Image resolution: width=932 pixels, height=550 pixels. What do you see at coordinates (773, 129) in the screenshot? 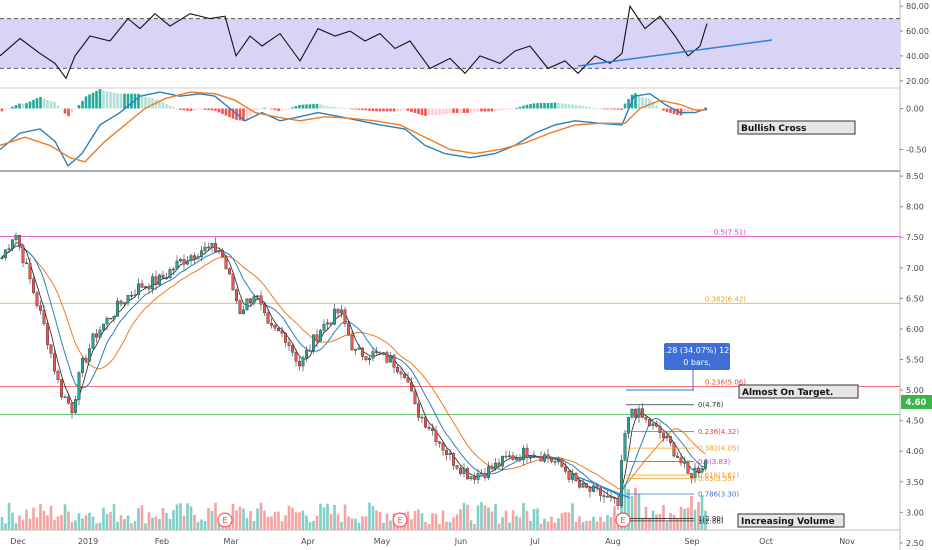
I see `bullish-cross-label: Bullish Cross` at bounding box center [773, 129].